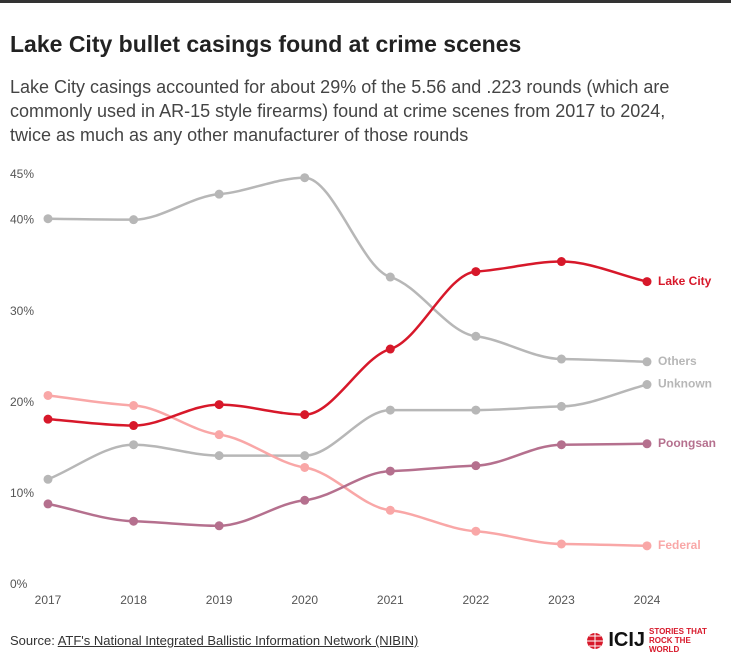 This screenshot has height=655, width=731. What do you see at coordinates (685, 384) in the screenshot?
I see `series-label: Unknown` at bounding box center [685, 384].